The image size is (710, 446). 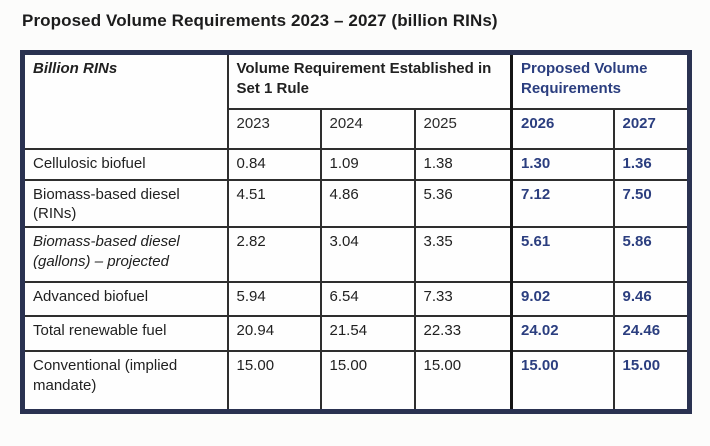 I want to click on value-cell: 4.86, so click(x=367, y=203).